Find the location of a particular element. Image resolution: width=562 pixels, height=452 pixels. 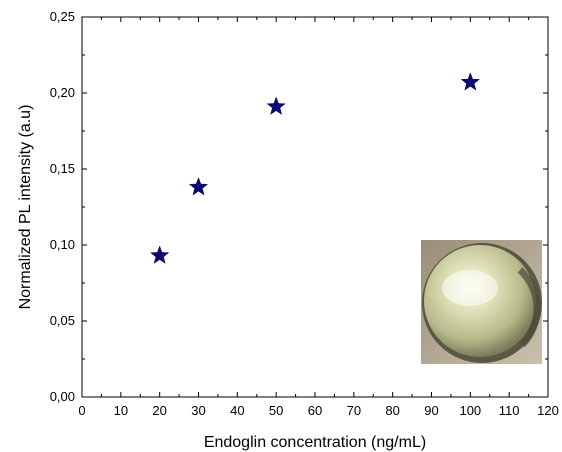

y-tick-label: 0,15 is located at coordinates (62, 168).